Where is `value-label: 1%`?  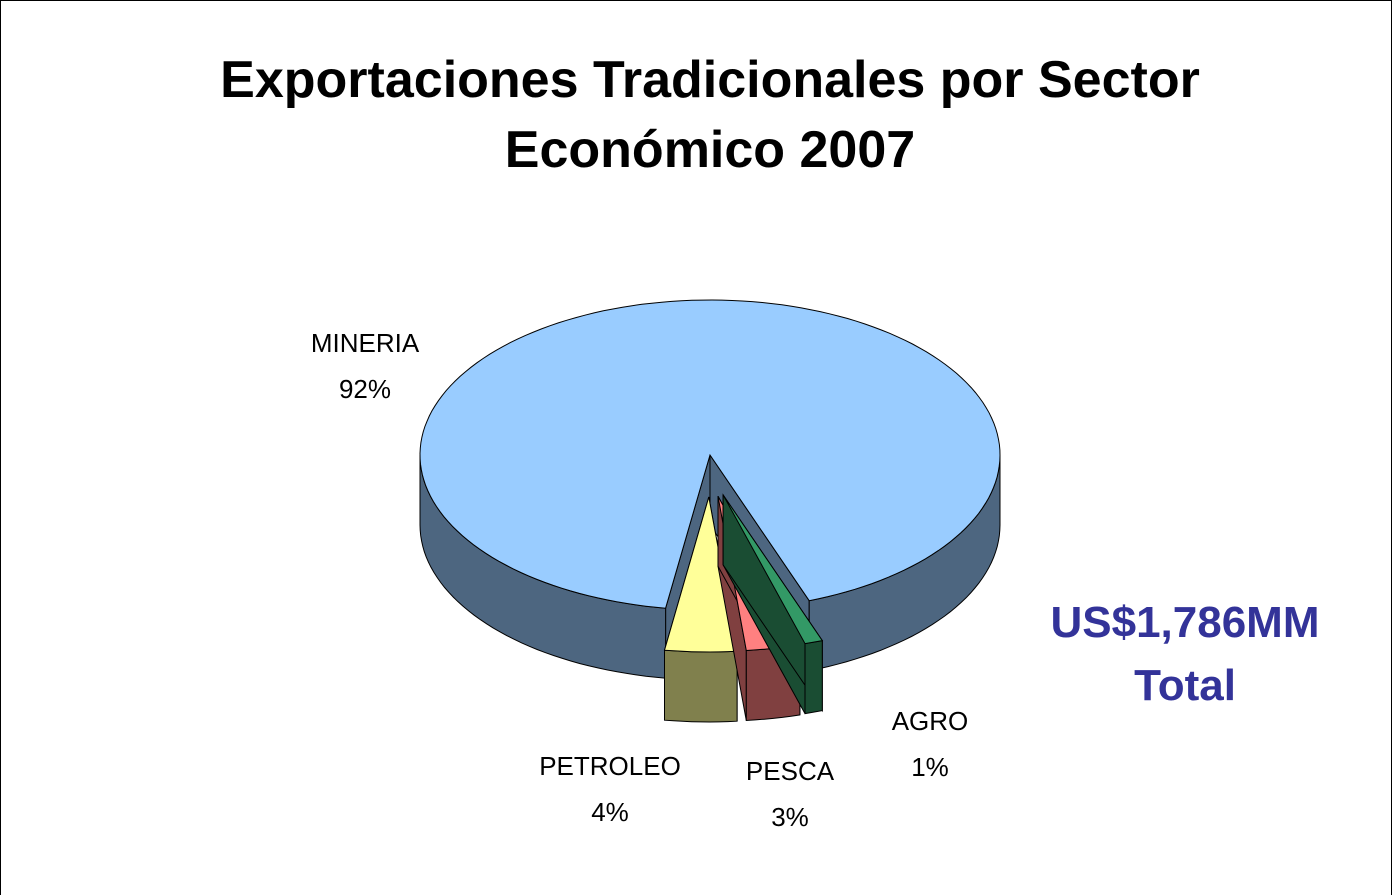 value-label: 1% is located at coordinates (930, 767).